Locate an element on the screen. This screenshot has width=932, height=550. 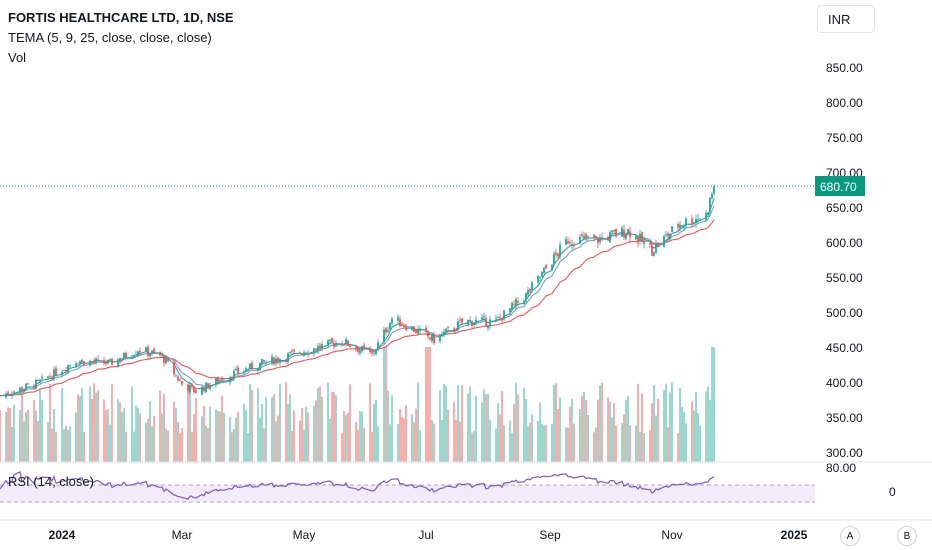
auto-scale-button: A is located at coordinates (850, 536).